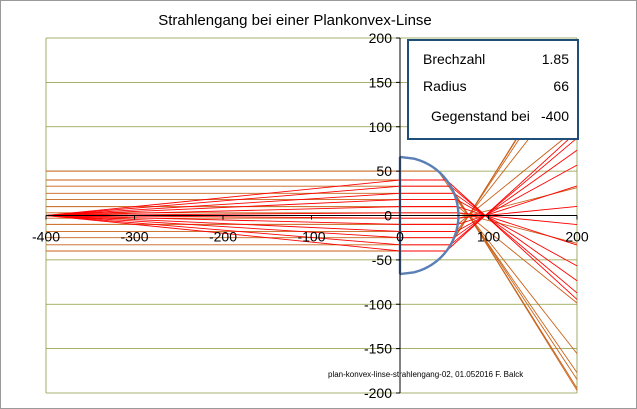 This screenshot has height=409, width=637. I want to click on param-label: Radius, so click(445, 86).